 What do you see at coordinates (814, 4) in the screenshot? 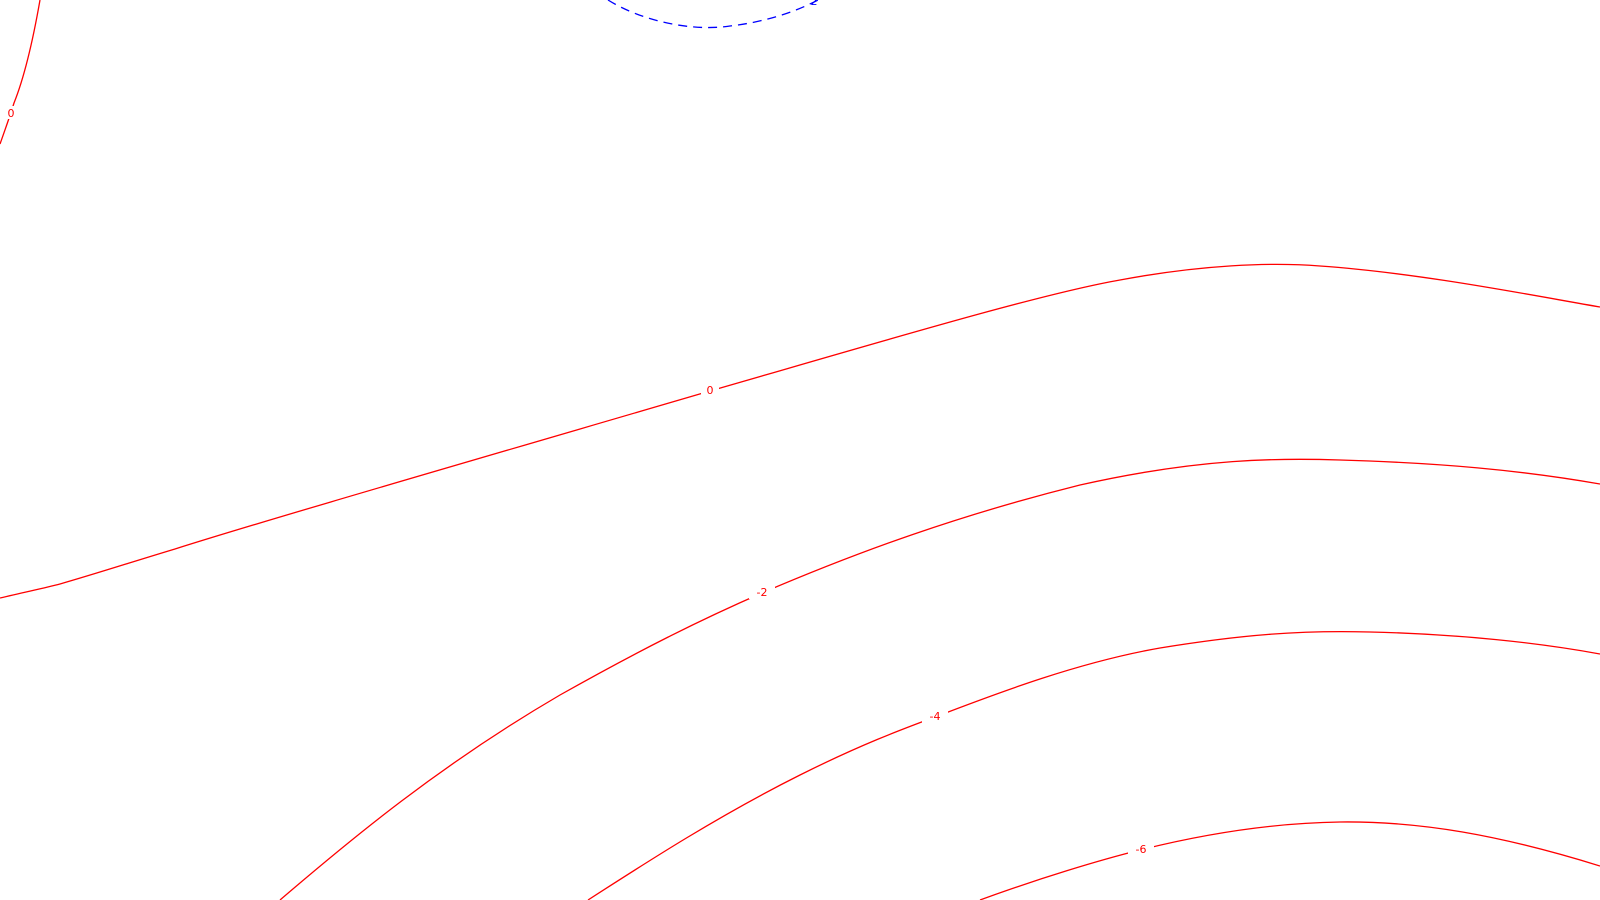
I see `contour-label-2: 2` at bounding box center [814, 4].